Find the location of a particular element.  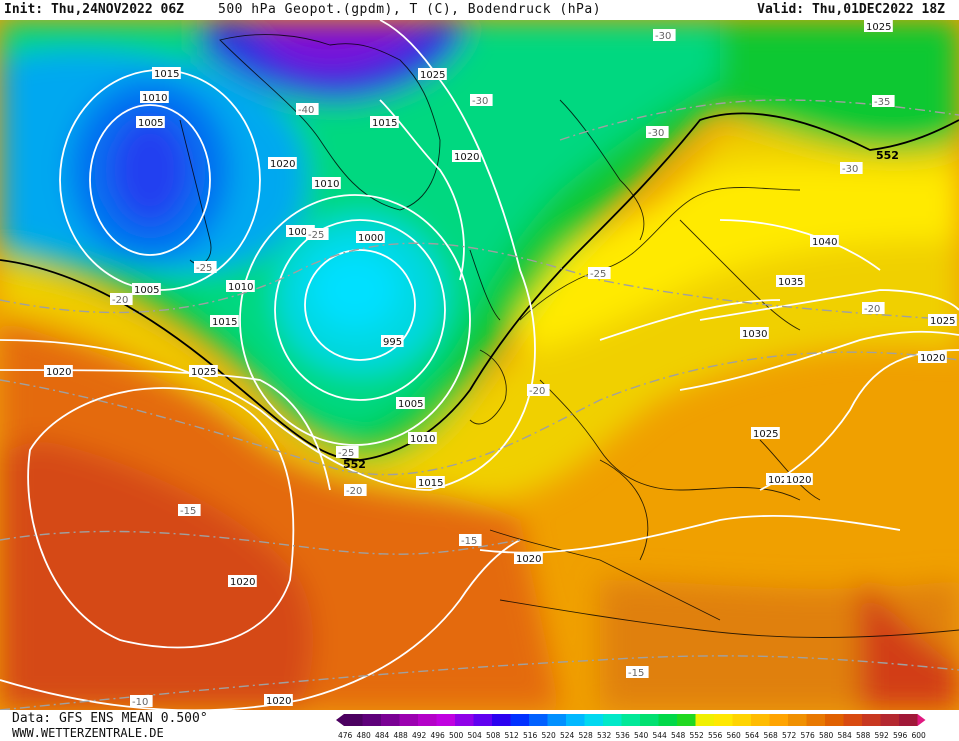

legend-value-label: 564 is located at coordinates (752, 735).